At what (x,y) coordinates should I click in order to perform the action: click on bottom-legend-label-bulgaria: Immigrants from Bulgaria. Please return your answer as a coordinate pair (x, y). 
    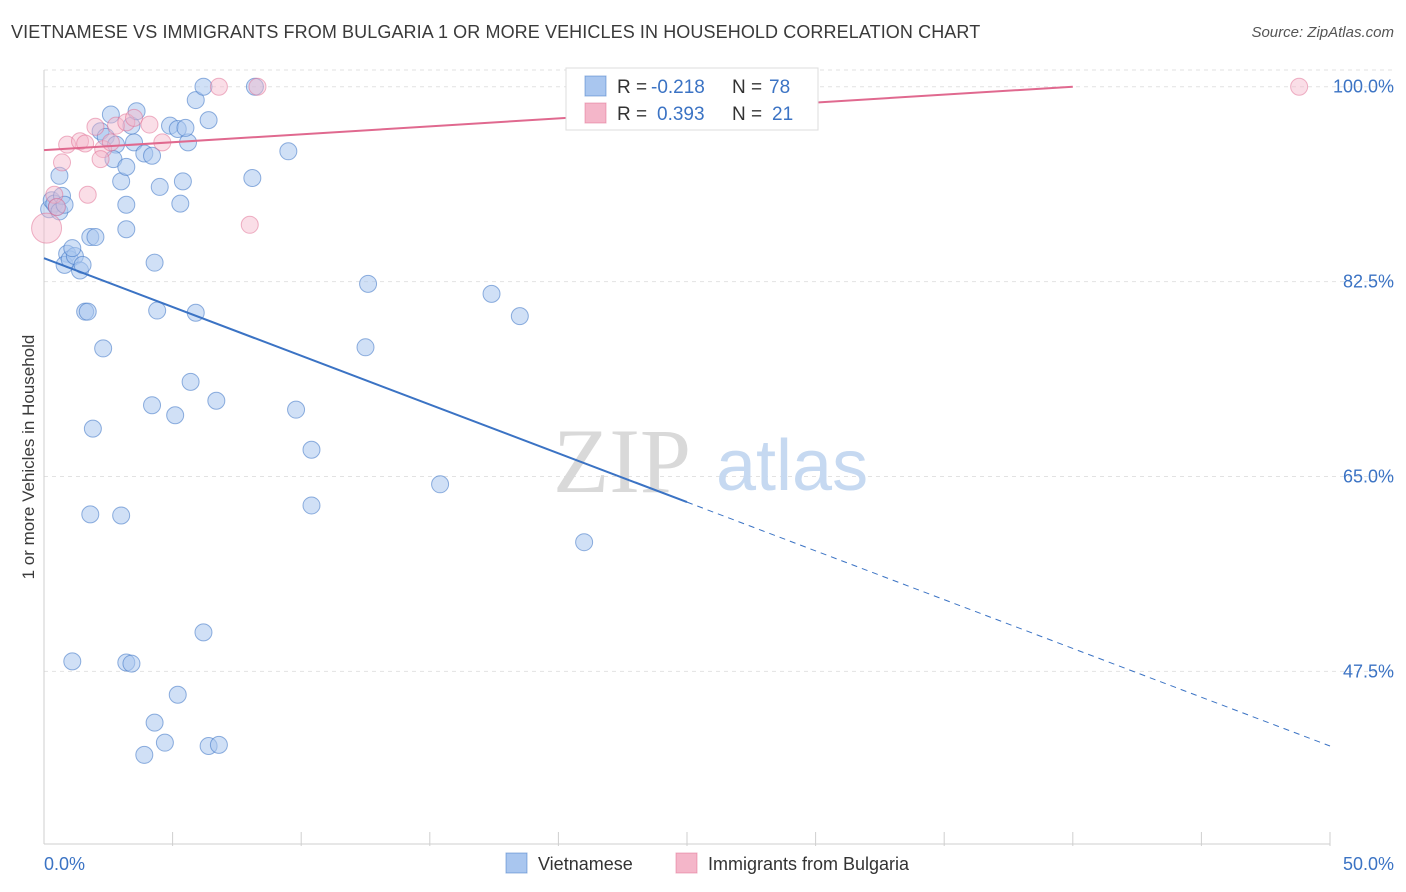
    Looking at the image, I should click on (809, 864).